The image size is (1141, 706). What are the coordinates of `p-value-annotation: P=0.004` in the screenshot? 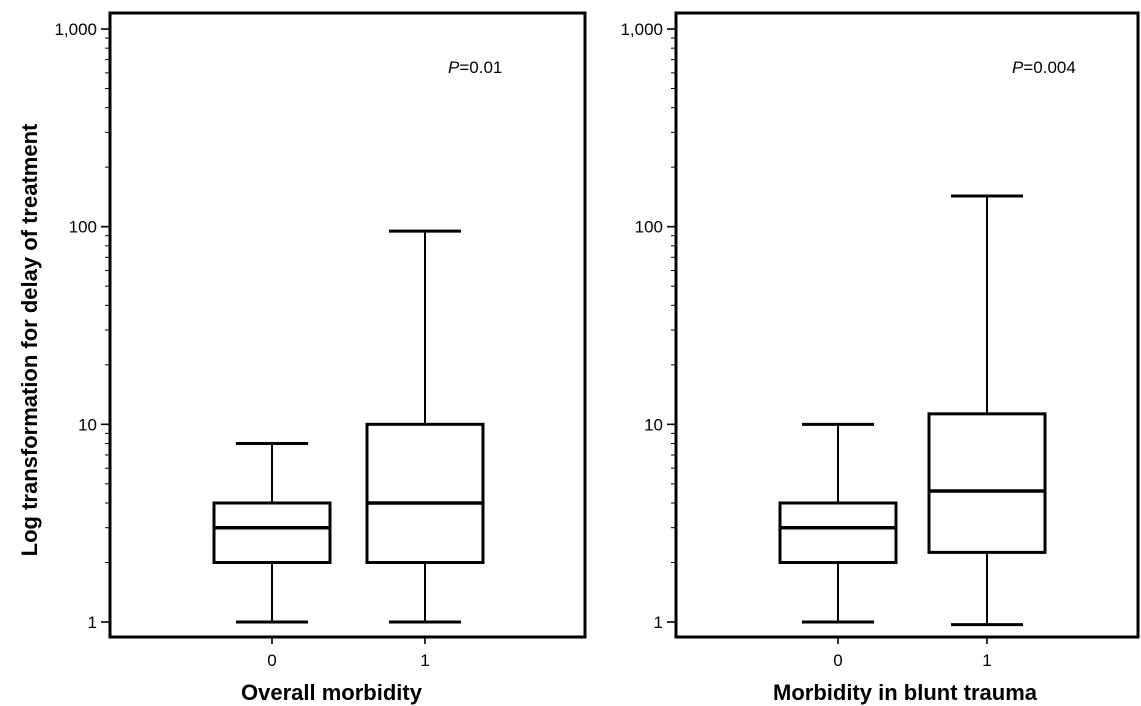 It's located at (1044, 67).